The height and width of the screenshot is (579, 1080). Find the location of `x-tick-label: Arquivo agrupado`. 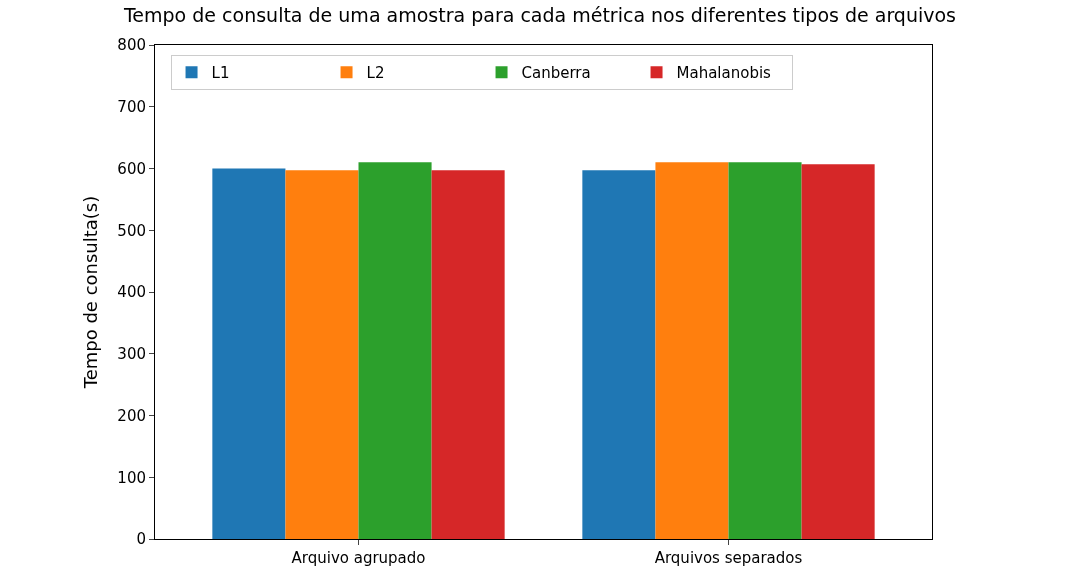

x-tick-label: Arquivo agrupado is located at coordinates (358, 558).